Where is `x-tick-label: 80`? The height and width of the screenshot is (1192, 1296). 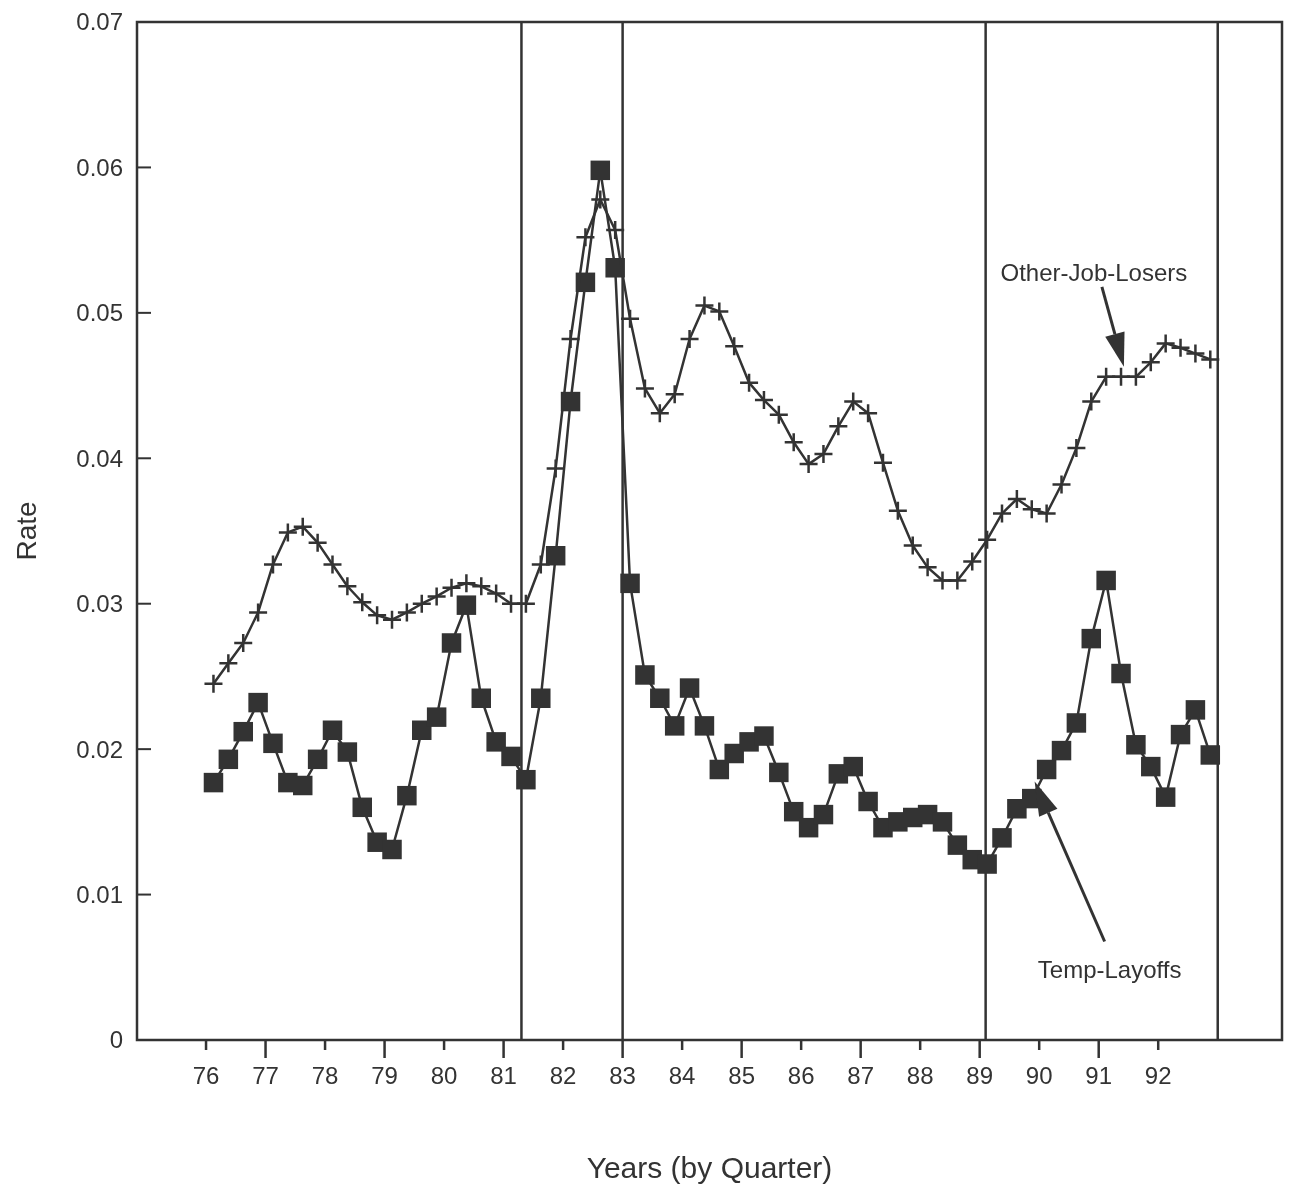
x-tick-label: 80 is located at coordinates (444, 1075).